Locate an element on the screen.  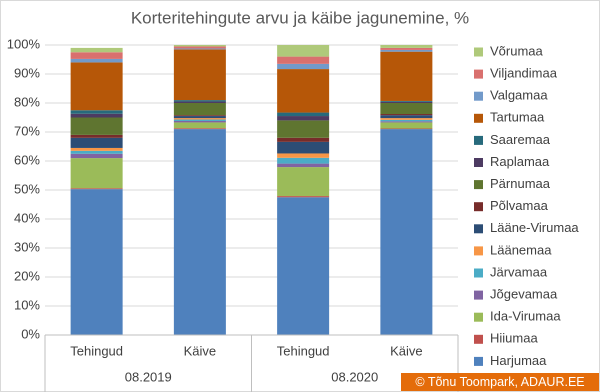
y-tick-label: 50% is located at coordinates (27, 188).